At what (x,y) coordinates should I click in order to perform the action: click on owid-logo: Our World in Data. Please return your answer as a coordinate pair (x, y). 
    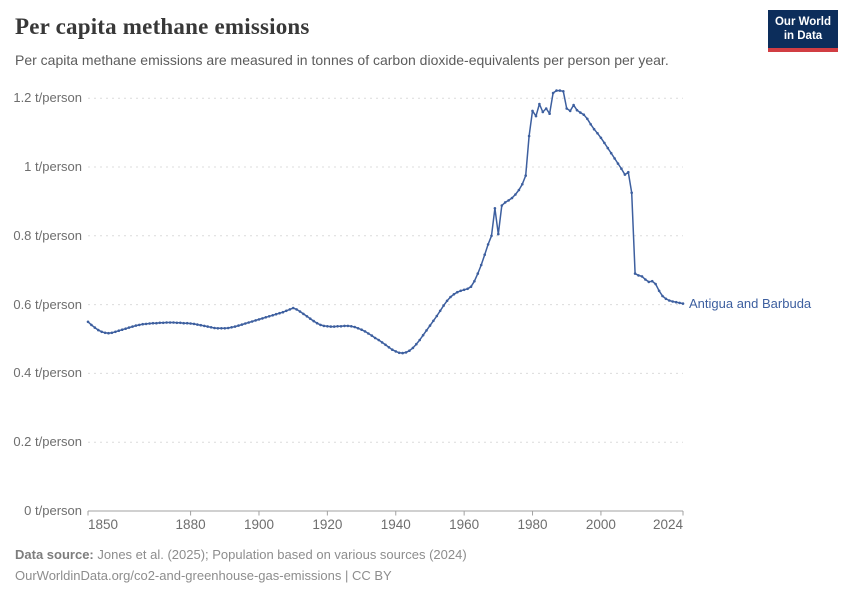
    Looking at the image, I should click on (803, 31).